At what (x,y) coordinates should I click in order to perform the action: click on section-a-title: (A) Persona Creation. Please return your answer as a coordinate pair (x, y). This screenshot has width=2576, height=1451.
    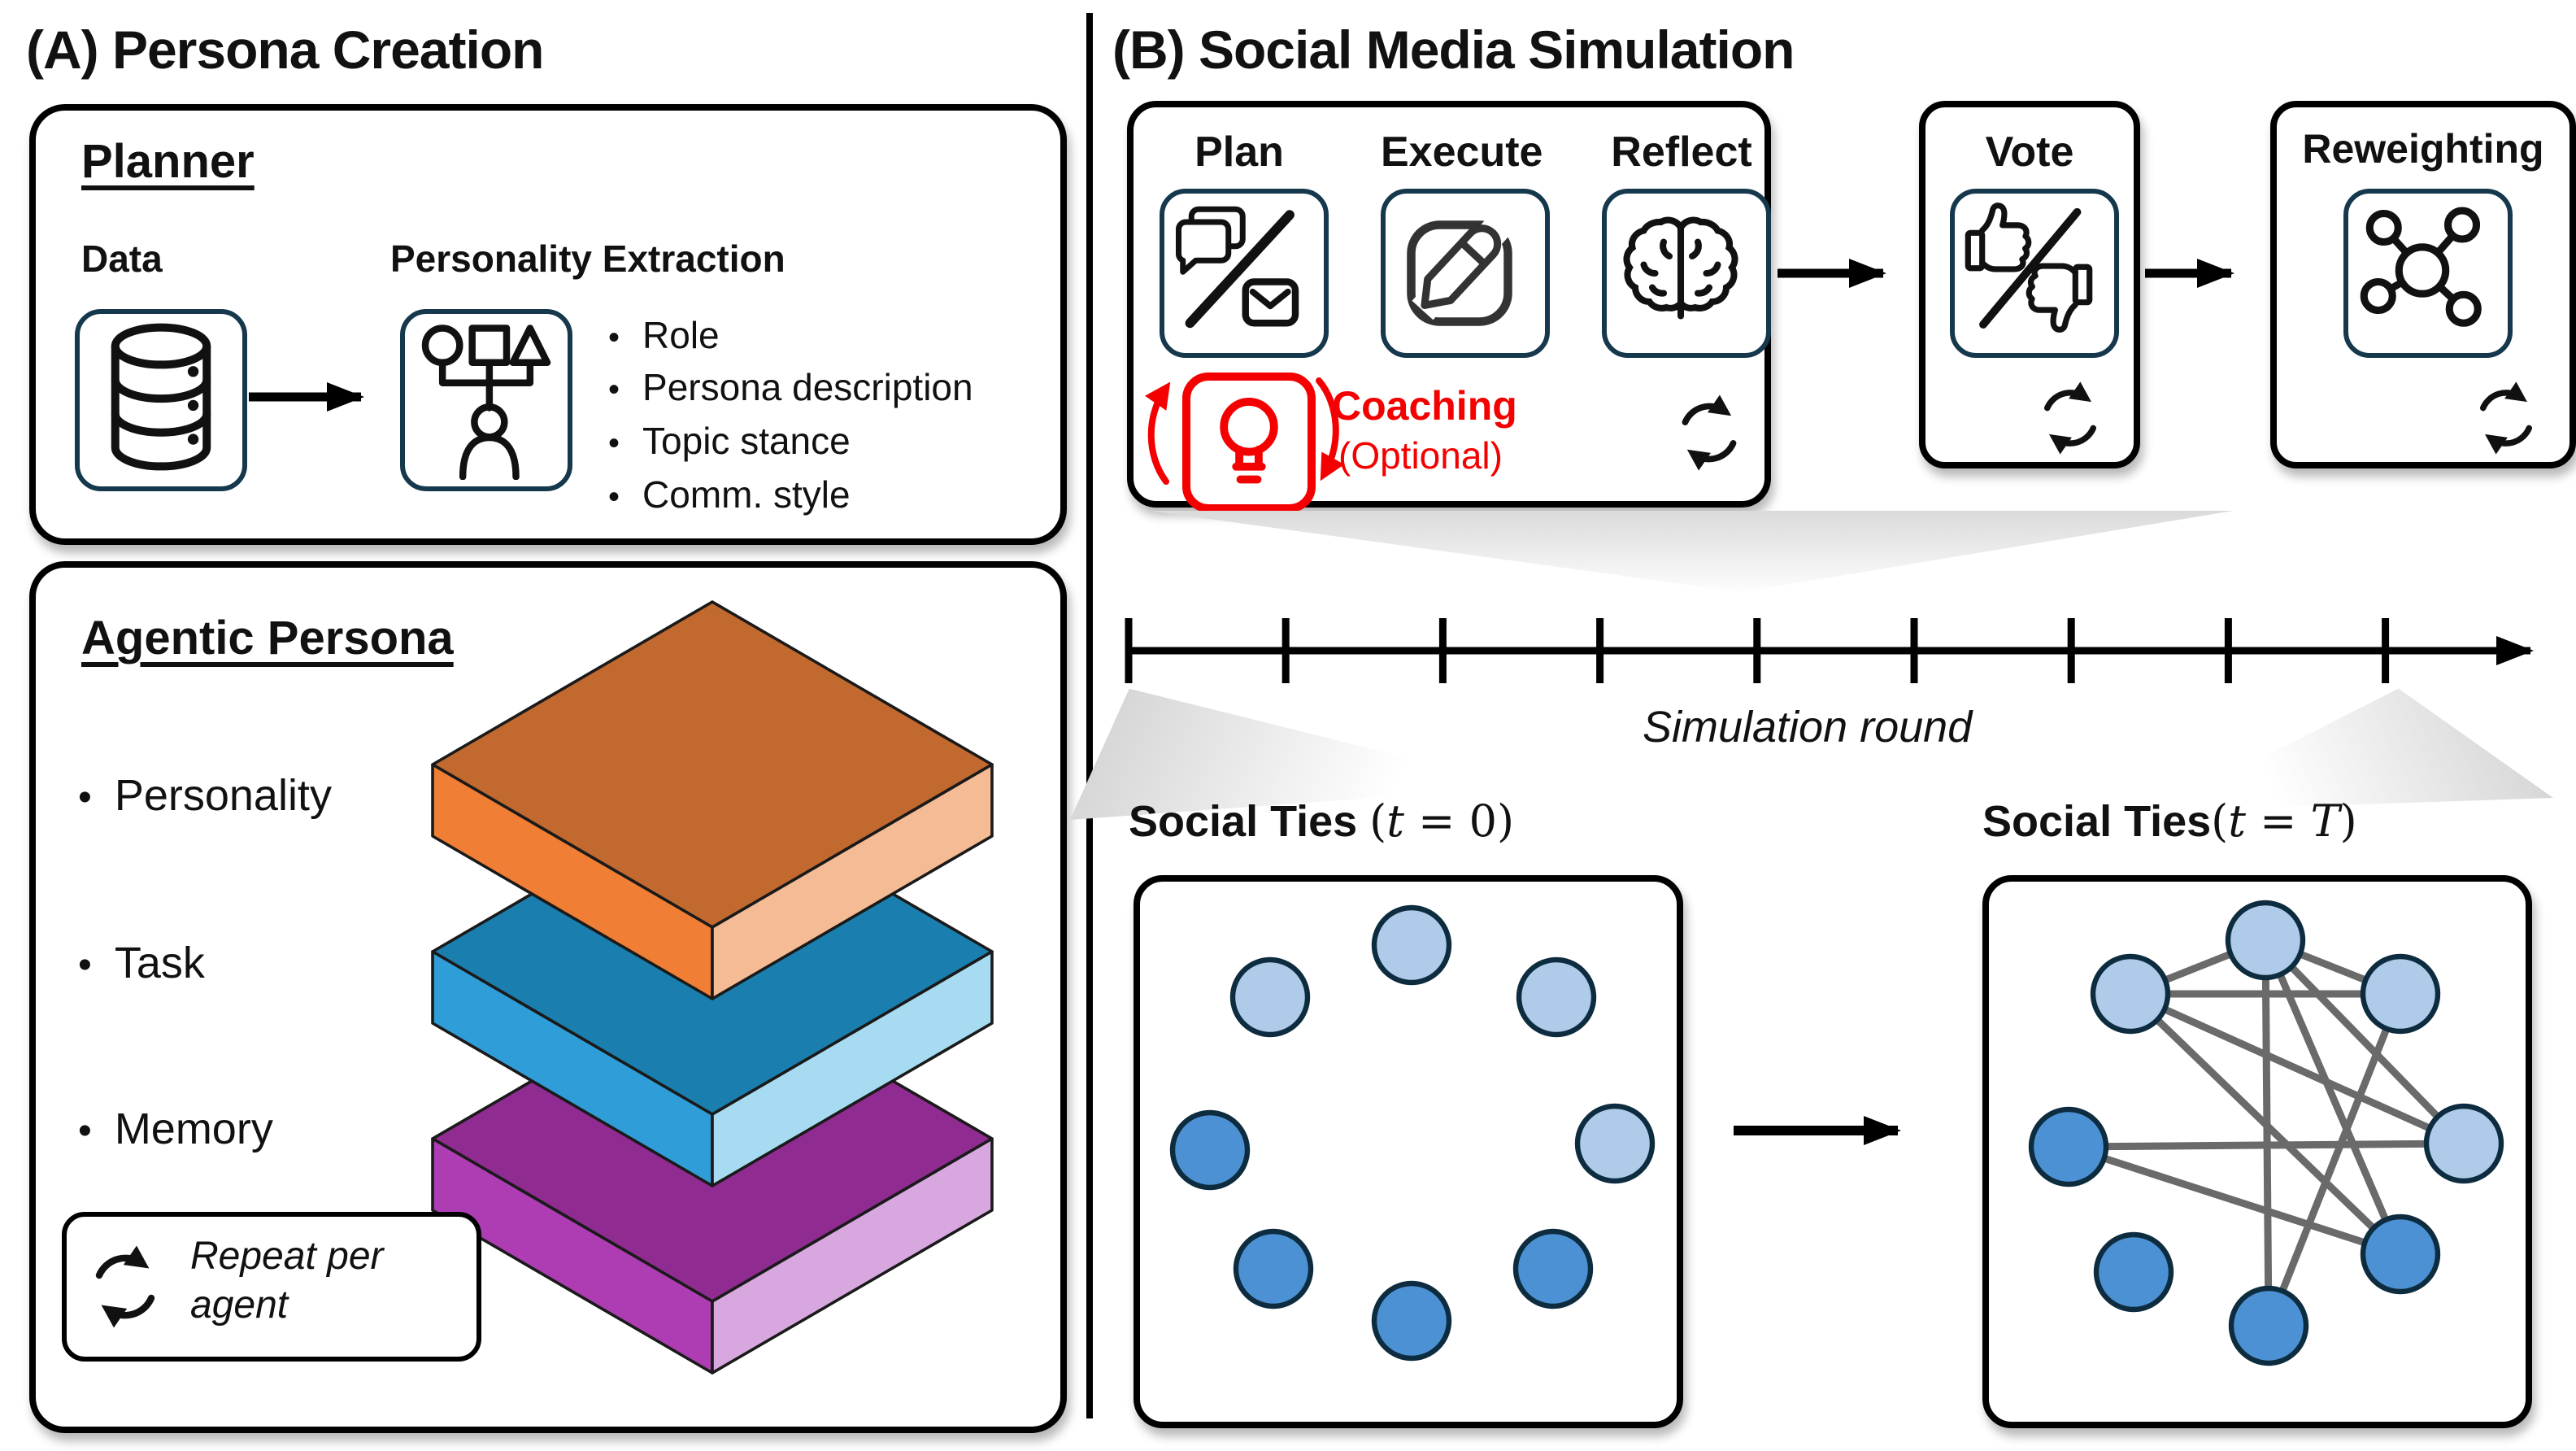
    Looking at the image, I should click on (285, 50).